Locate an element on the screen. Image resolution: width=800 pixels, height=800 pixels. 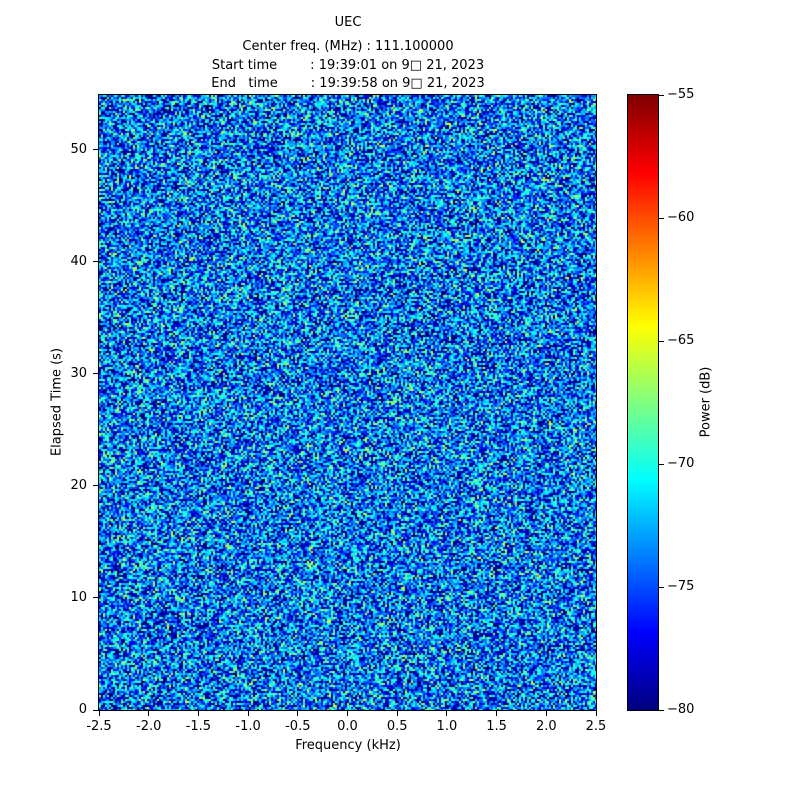
x-tick-label: 1.5 is located at coordinates (496, 726).